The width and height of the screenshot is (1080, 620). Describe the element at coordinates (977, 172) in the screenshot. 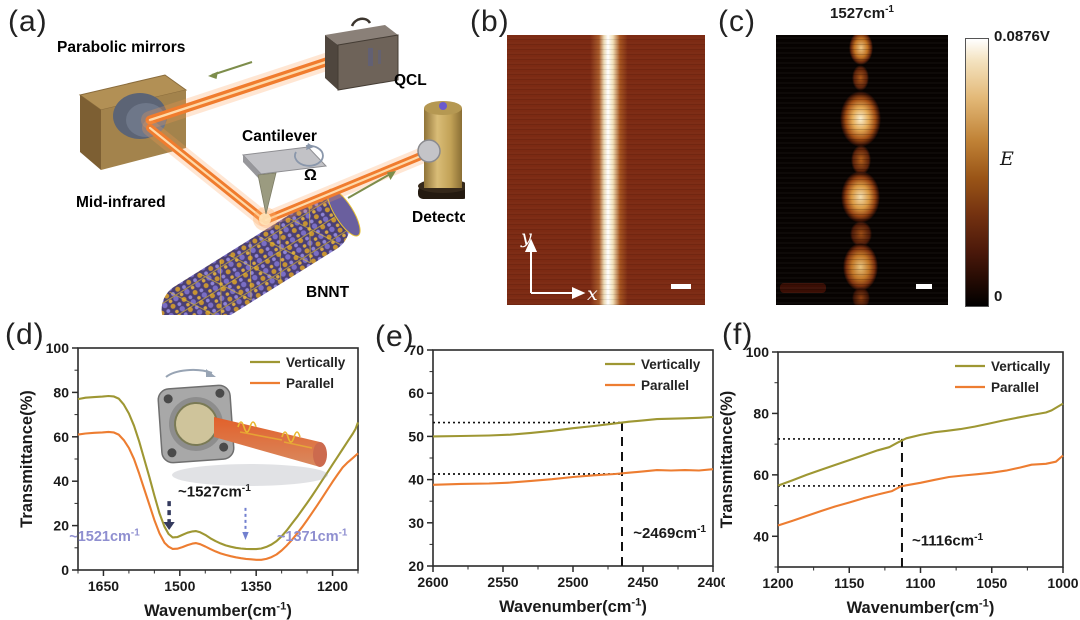

I see `colorbar` at that location.